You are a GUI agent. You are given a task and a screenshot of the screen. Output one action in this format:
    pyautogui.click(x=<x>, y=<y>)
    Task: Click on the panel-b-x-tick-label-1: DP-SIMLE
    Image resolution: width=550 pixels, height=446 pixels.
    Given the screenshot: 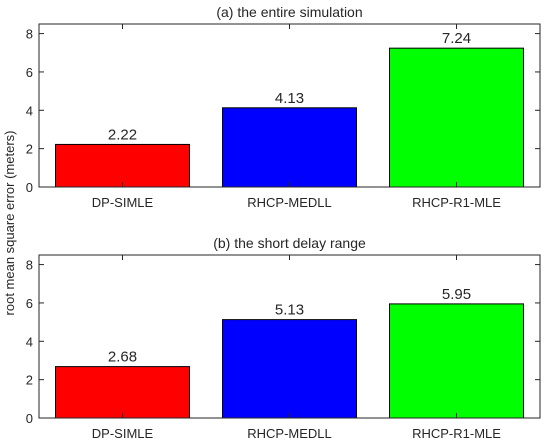 What is the action you would take?
    pyautogui.click(x=123, y=433)
    